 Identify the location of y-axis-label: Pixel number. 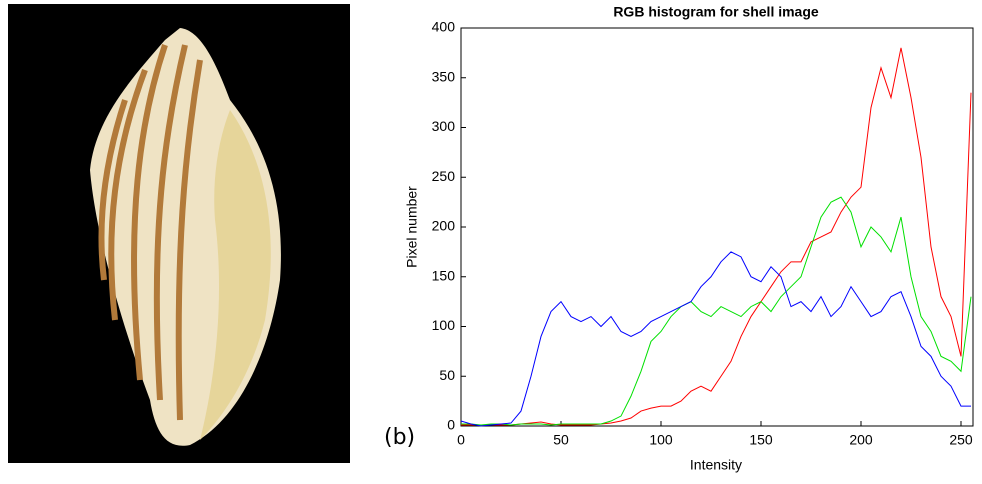
(412, 227).